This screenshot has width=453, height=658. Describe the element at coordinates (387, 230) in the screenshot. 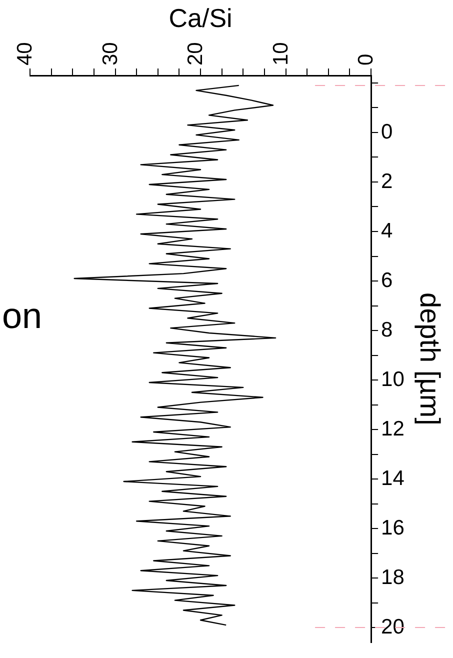

I see `y-tick-label: 4` at that location.